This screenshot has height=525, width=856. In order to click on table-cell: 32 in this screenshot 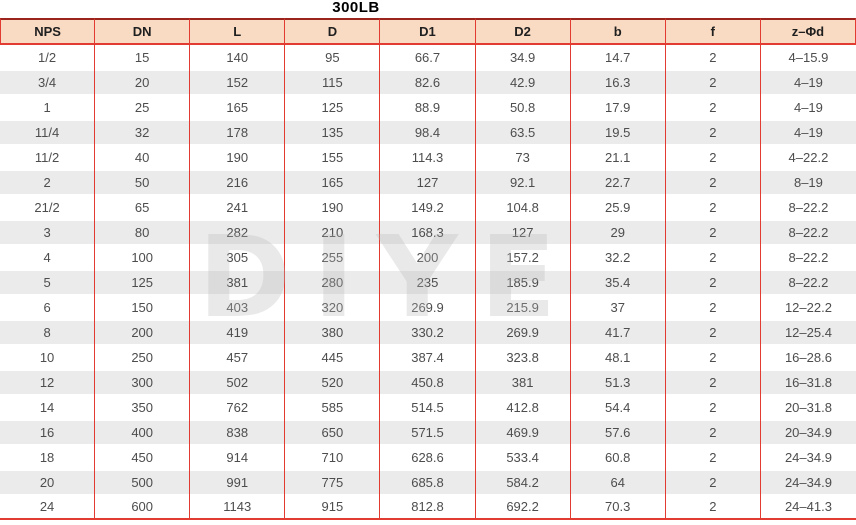, I will do `click(143, 132)`.